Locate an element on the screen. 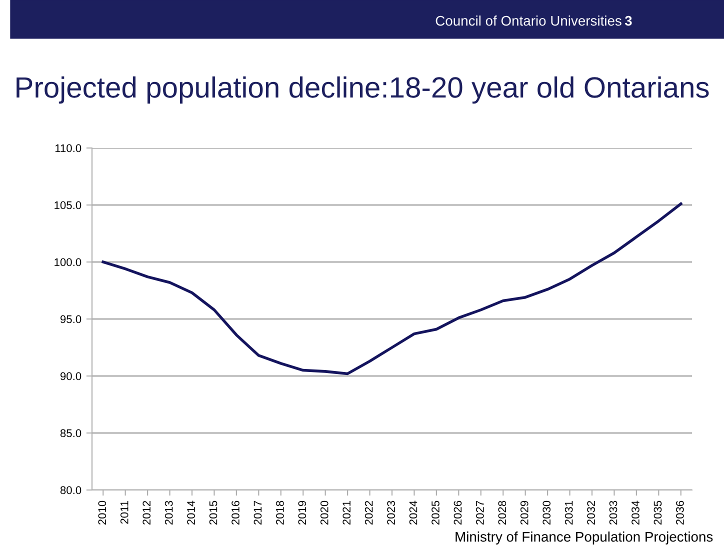  y-tick-label: 85.0 is located at coordinates (71, 433).